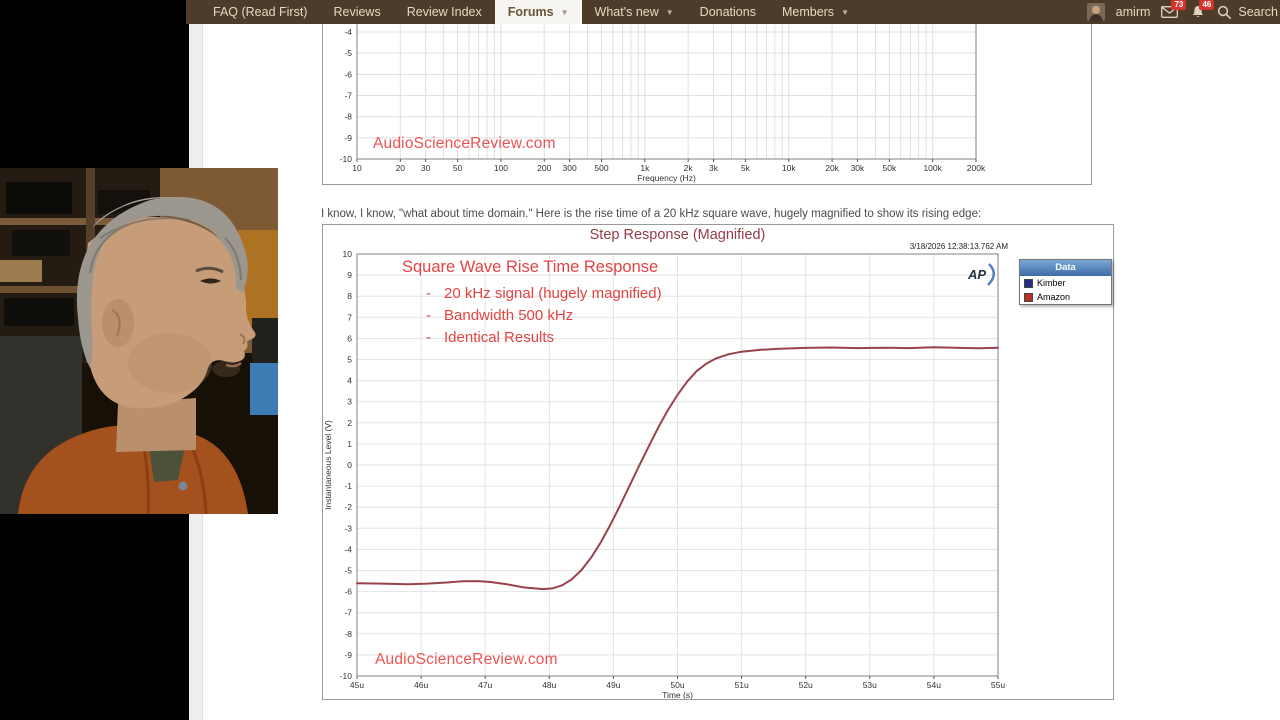  Describe the element at coordinates (1065, 297) in the screenshot. I see `legend-entry: Amazon` at that location.